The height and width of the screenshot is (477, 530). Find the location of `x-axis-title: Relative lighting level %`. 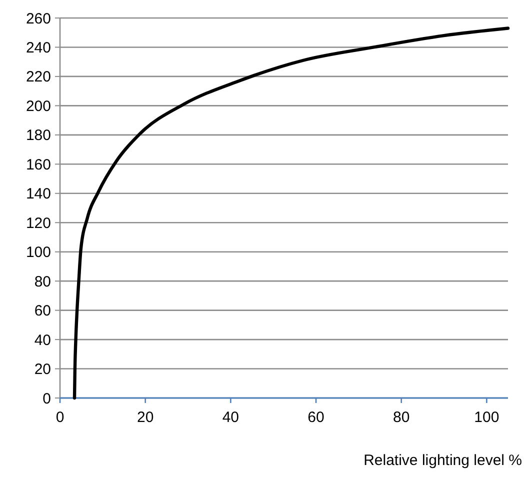

x-axis-title: Relative lighting level % is located at coordinates (443, 460).